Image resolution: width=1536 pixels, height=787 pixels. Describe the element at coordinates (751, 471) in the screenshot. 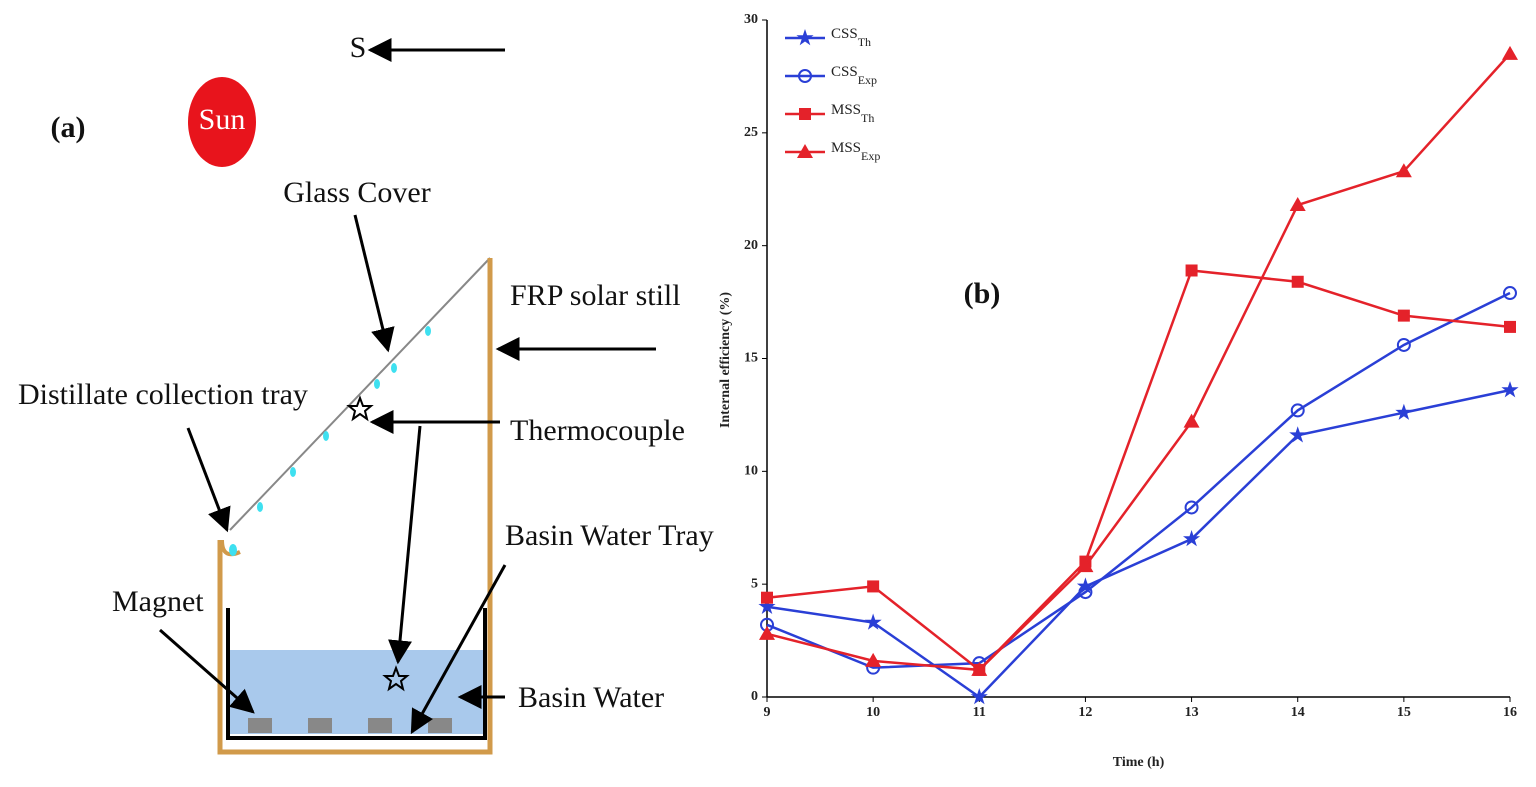

I see `y-tick-label: 10` at that location.